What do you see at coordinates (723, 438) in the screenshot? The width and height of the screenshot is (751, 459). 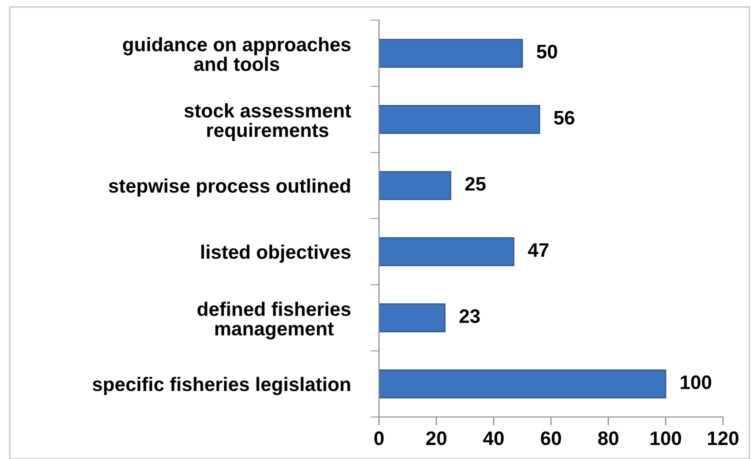 I see `x-tick-label: 120` at bounding box center [723, 438].